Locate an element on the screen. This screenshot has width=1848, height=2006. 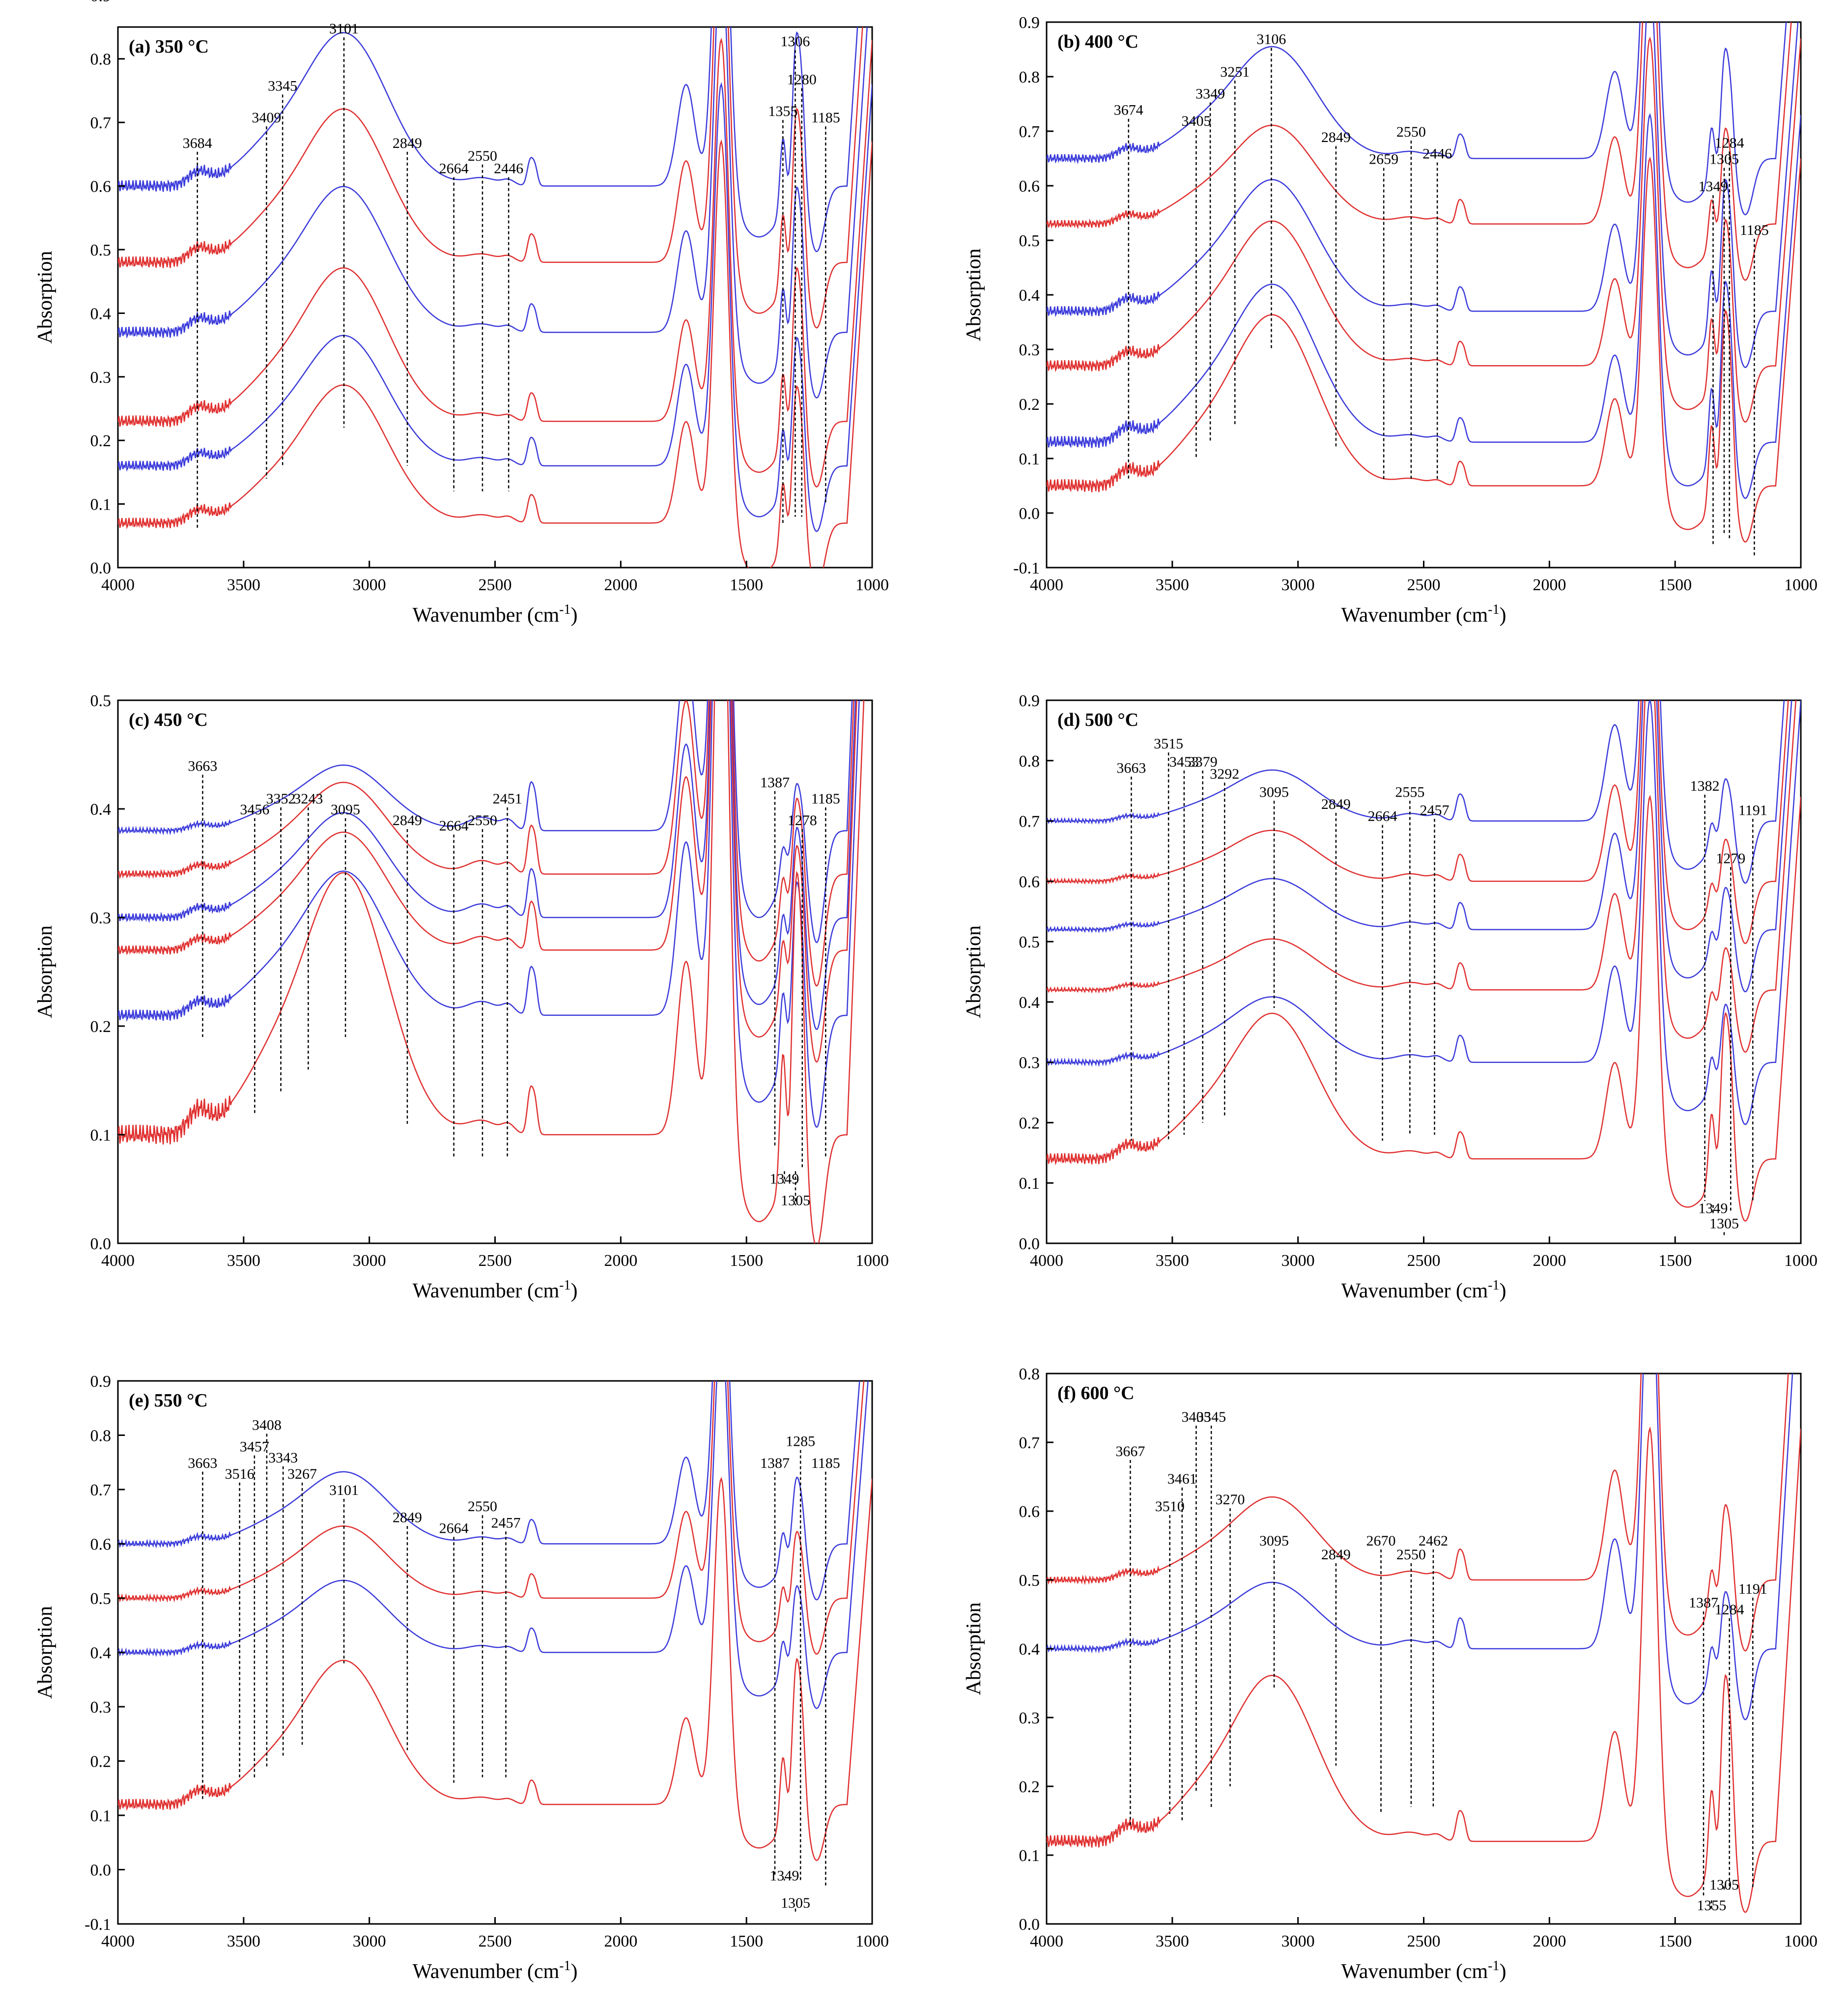
series-line-c6 is located at coordinates (491, 971).